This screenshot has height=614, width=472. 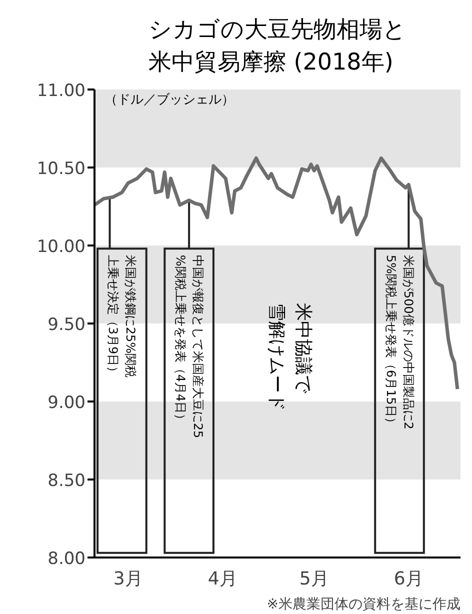 What do you see at coordinates (61, 169) in the screenshot?
I see `y-tick-label: 10.50` at bounding box center [61, 169].